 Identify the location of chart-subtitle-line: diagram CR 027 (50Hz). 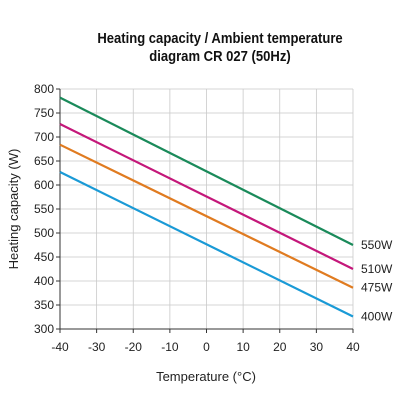
(220, 57).